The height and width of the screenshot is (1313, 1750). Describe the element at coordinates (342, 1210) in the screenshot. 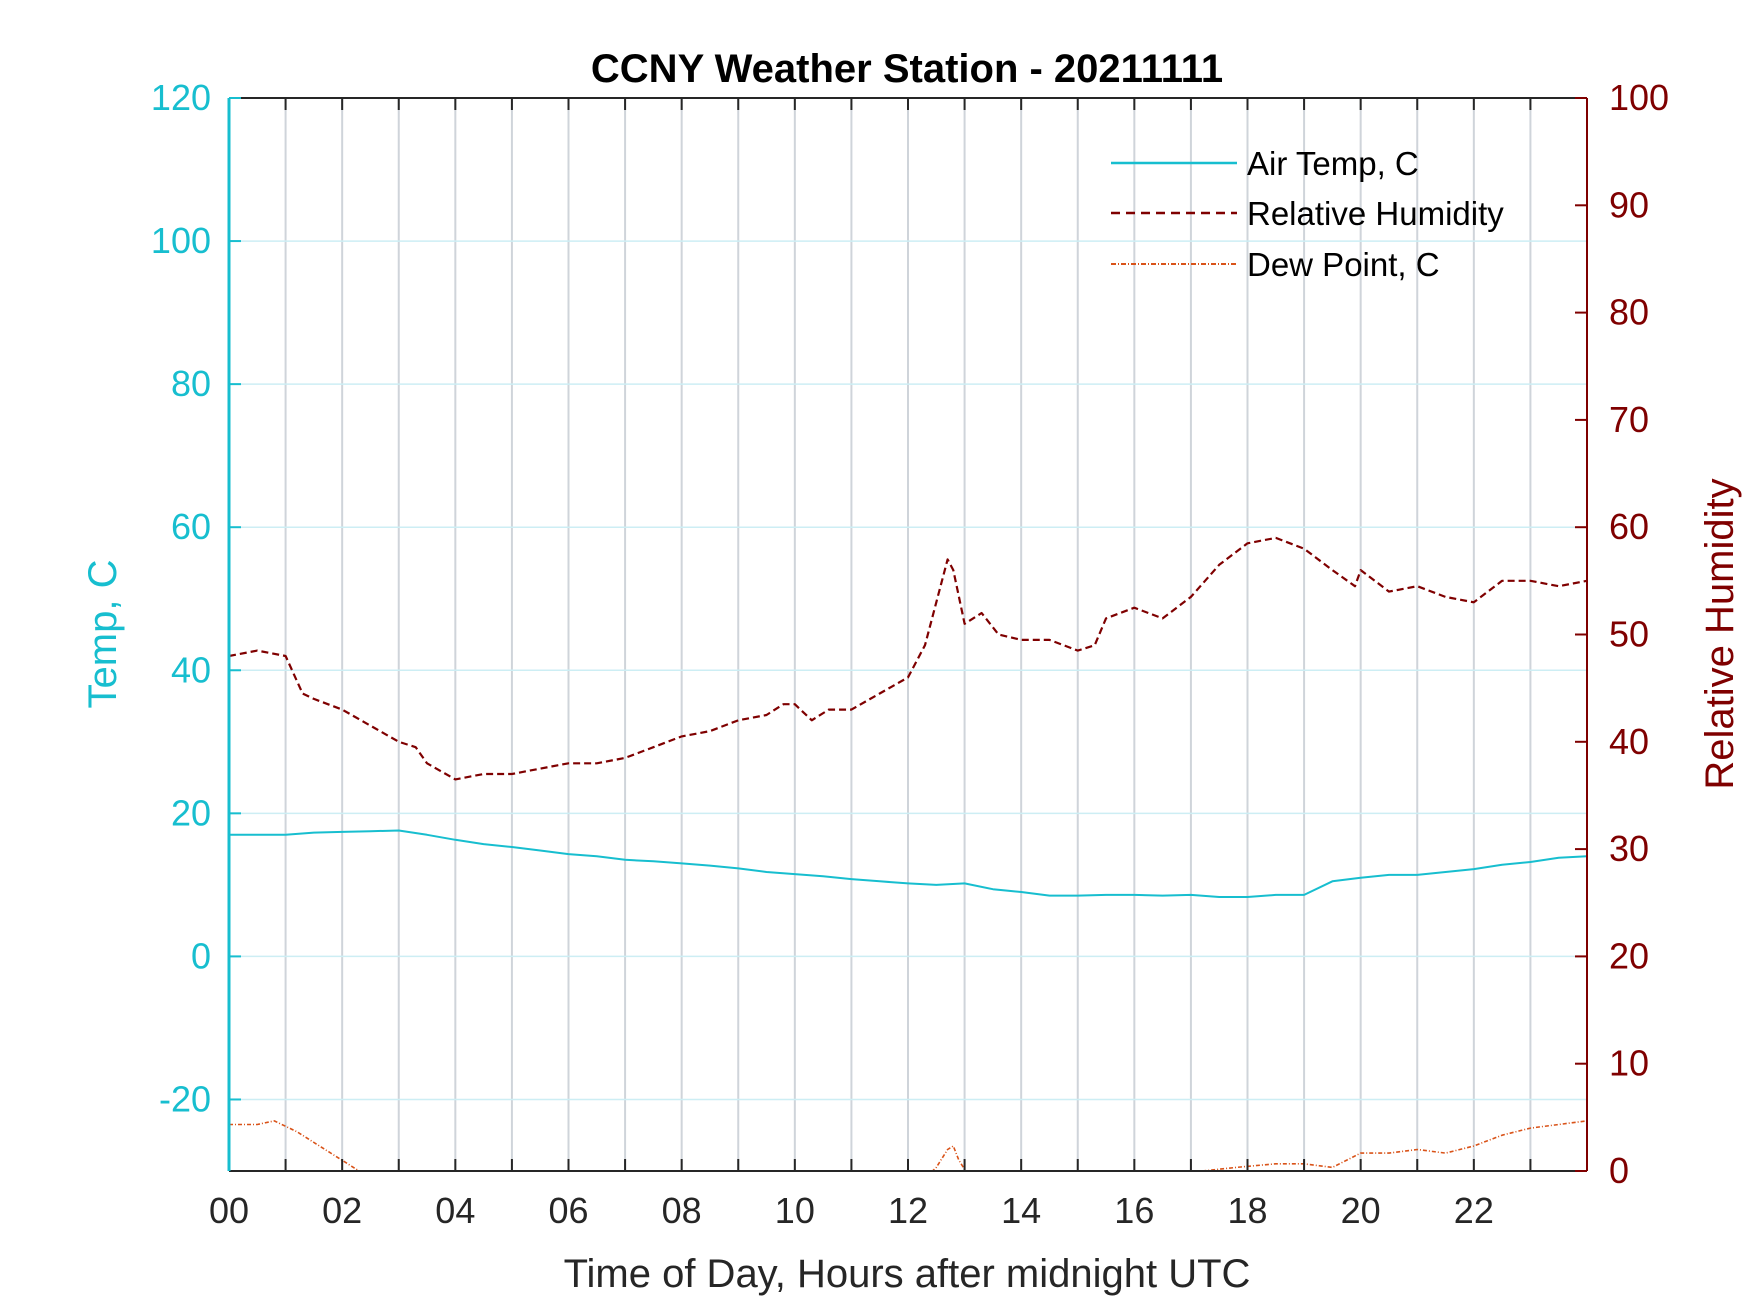

I see `x-tick-label: 02` at that location.